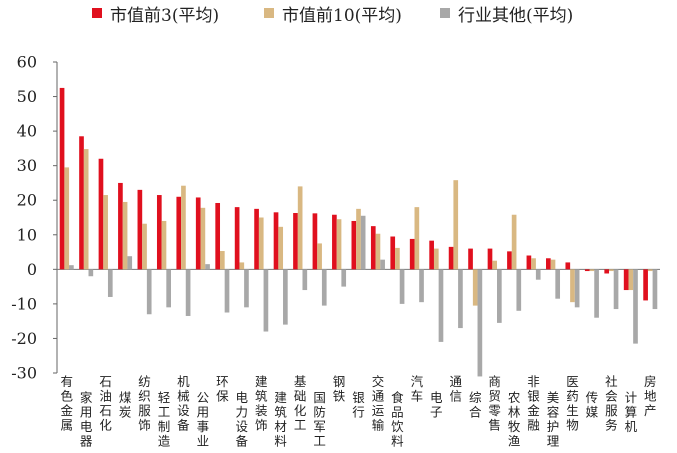 This screenshot has height=453, width=677. Describe the element at coordinates (280, 419) in the screenshot. I see `x-category-label: 建筑材料` at that location.